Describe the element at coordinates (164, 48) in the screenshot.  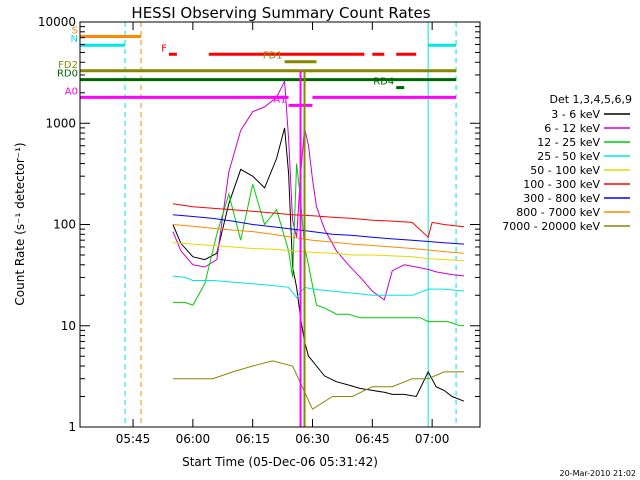
I see `flag-label: F` at that location.